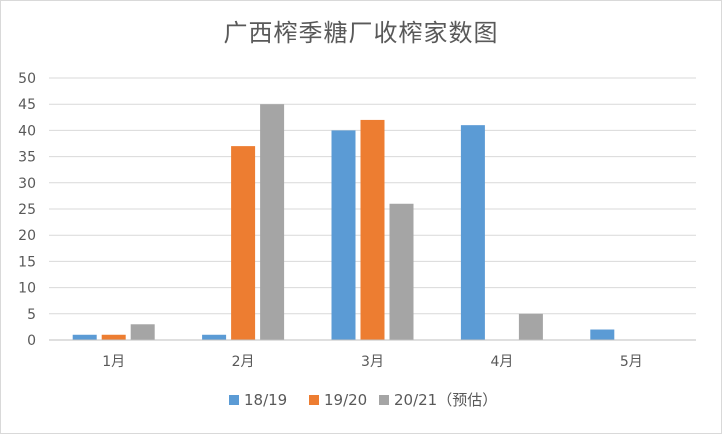 This screenshot has width=722, height=434. What do you see at coordinates (27, 131) in the screenshot?
I see `y-tick-label: 40` at bounding box center [27, 131].